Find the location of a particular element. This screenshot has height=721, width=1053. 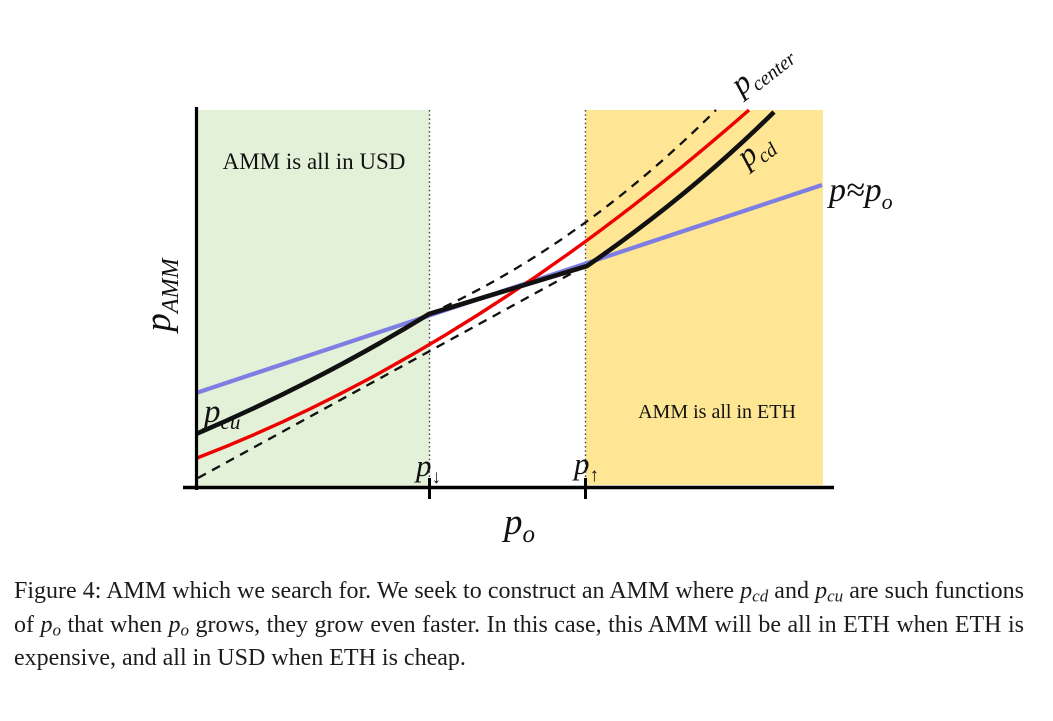

p-cu-dashed-extension-curve is located at coordinates (572, 212).